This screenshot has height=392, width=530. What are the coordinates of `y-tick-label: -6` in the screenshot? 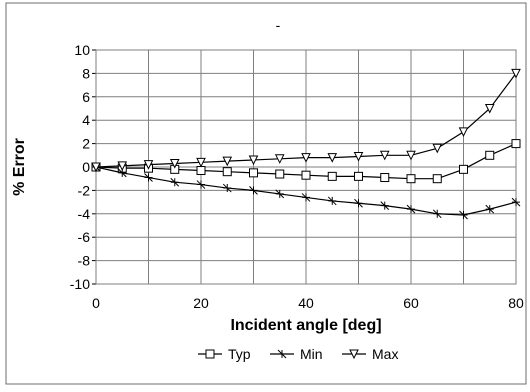 It's located at (84, 237).